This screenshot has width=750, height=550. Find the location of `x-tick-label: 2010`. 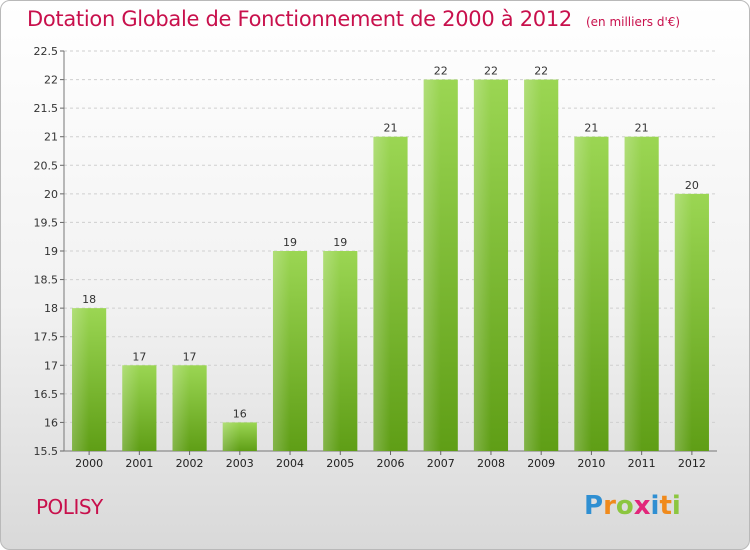

x-tick-label: 2010 is located at coordinates (591, 463).